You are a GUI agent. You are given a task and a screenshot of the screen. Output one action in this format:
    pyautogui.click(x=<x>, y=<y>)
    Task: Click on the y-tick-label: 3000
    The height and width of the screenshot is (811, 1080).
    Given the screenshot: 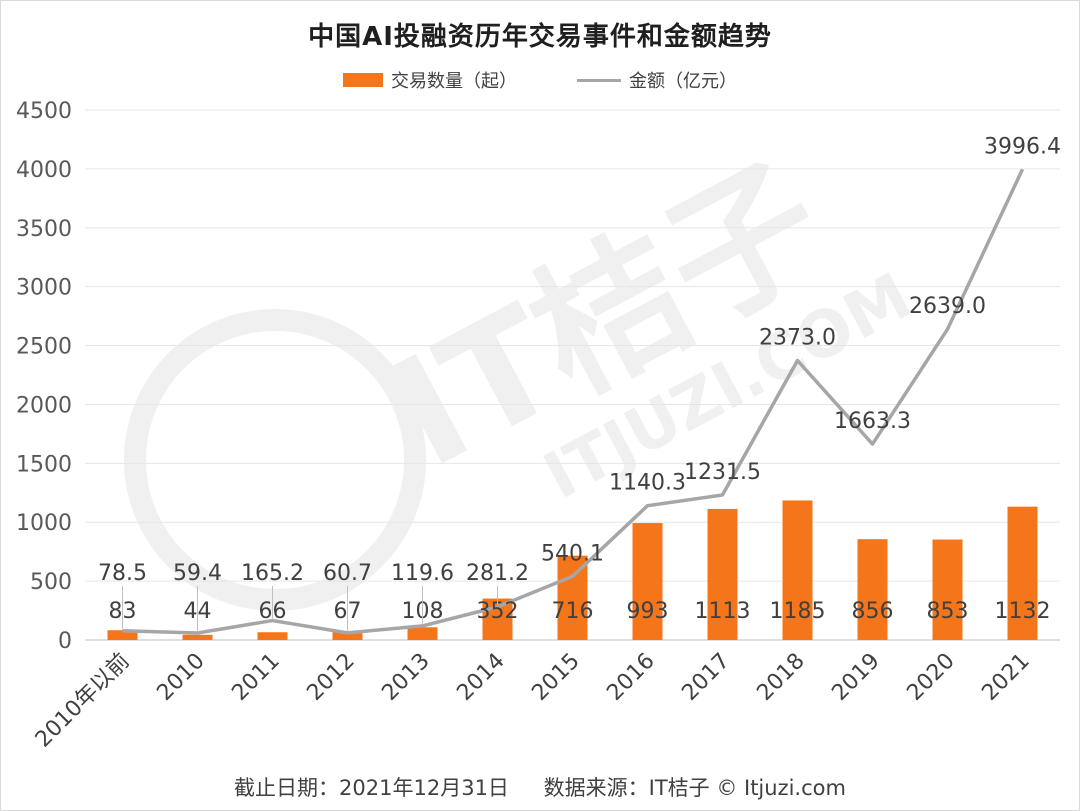 What is the action you would take?
    pyautogui.click(x=44, y=288)
    